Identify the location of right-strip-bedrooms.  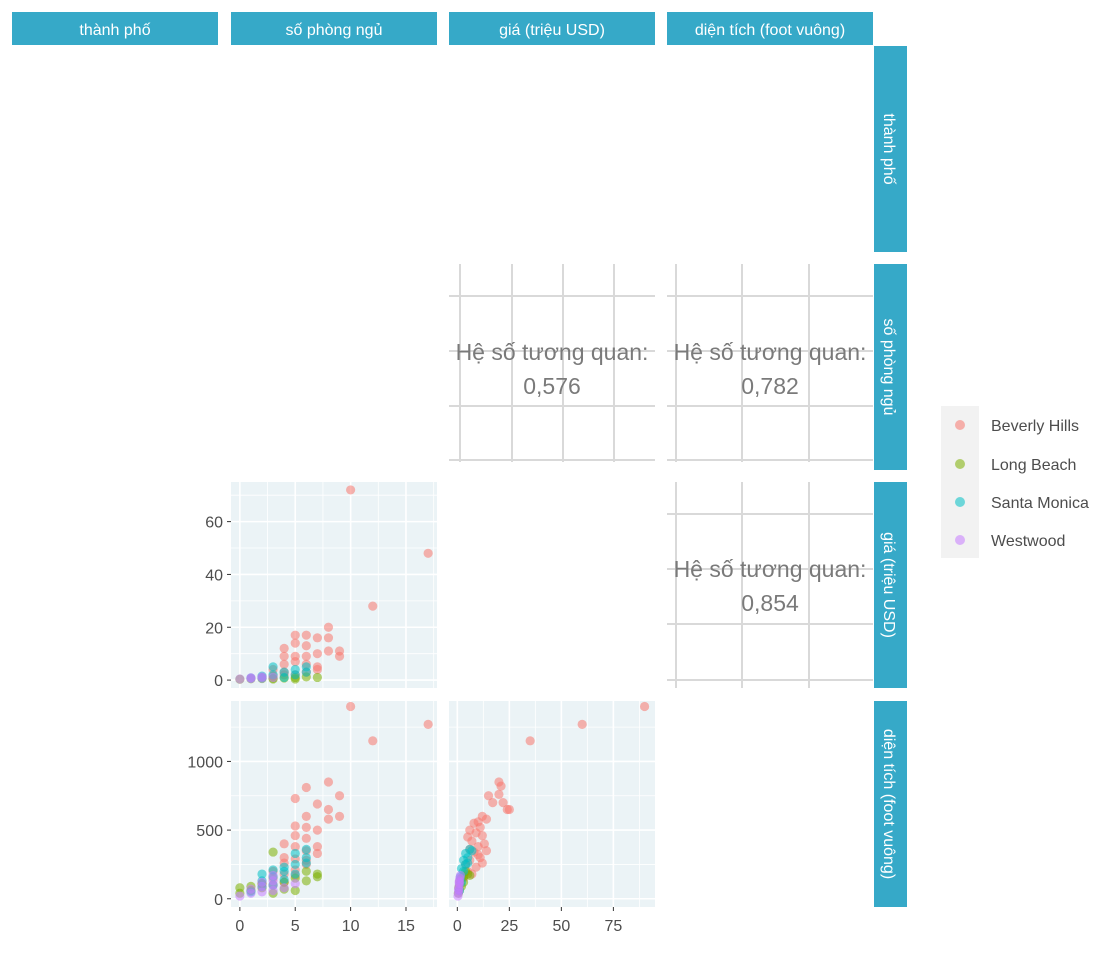
(890, 367).